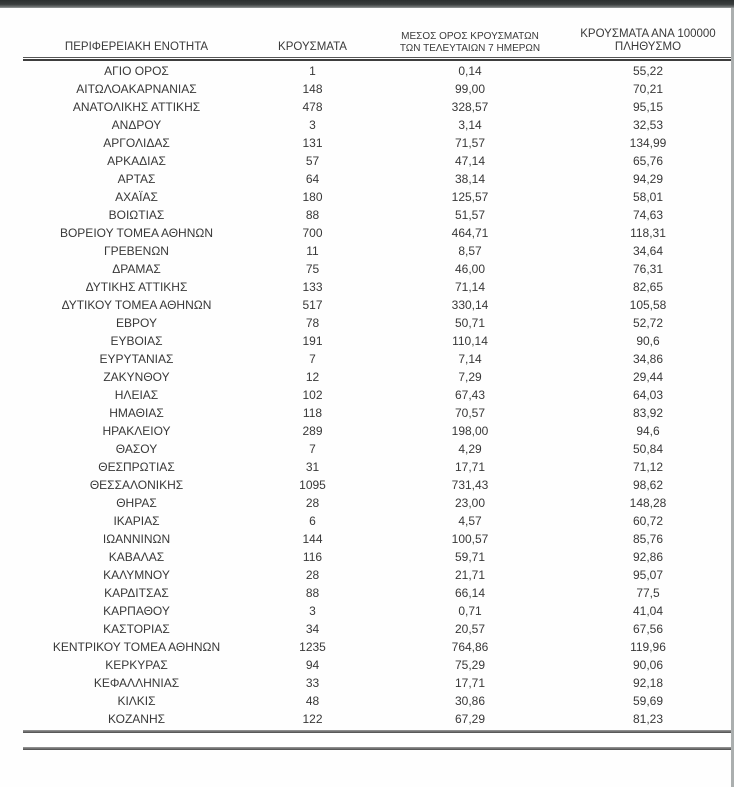  Describe the element at coordinates (312, 269) in the screenshot. I see `table-cell: 75` at that location.